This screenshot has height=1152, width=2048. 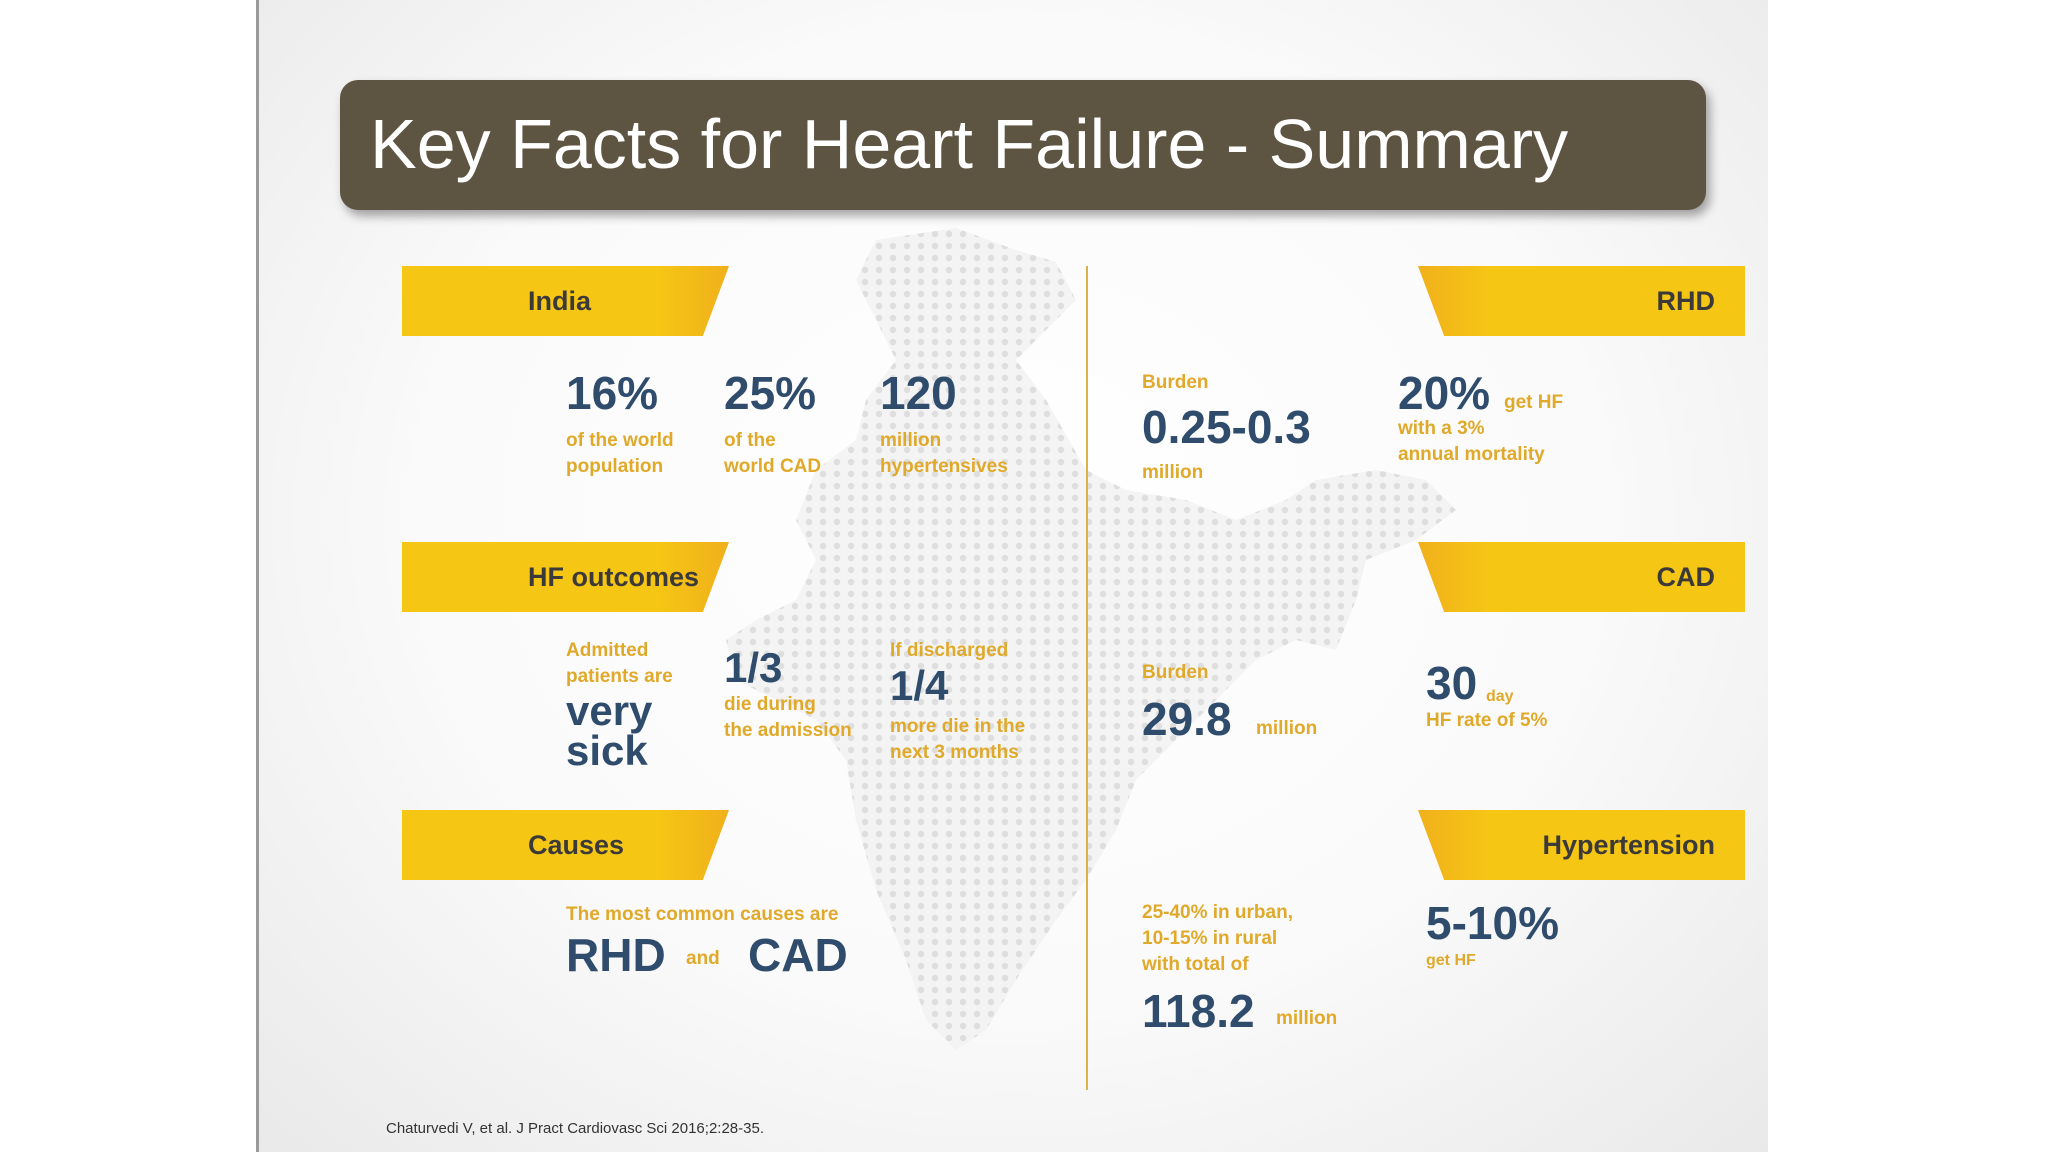 I want to click on outcome-emphasis-line1: very, so click(x=609, y=710).